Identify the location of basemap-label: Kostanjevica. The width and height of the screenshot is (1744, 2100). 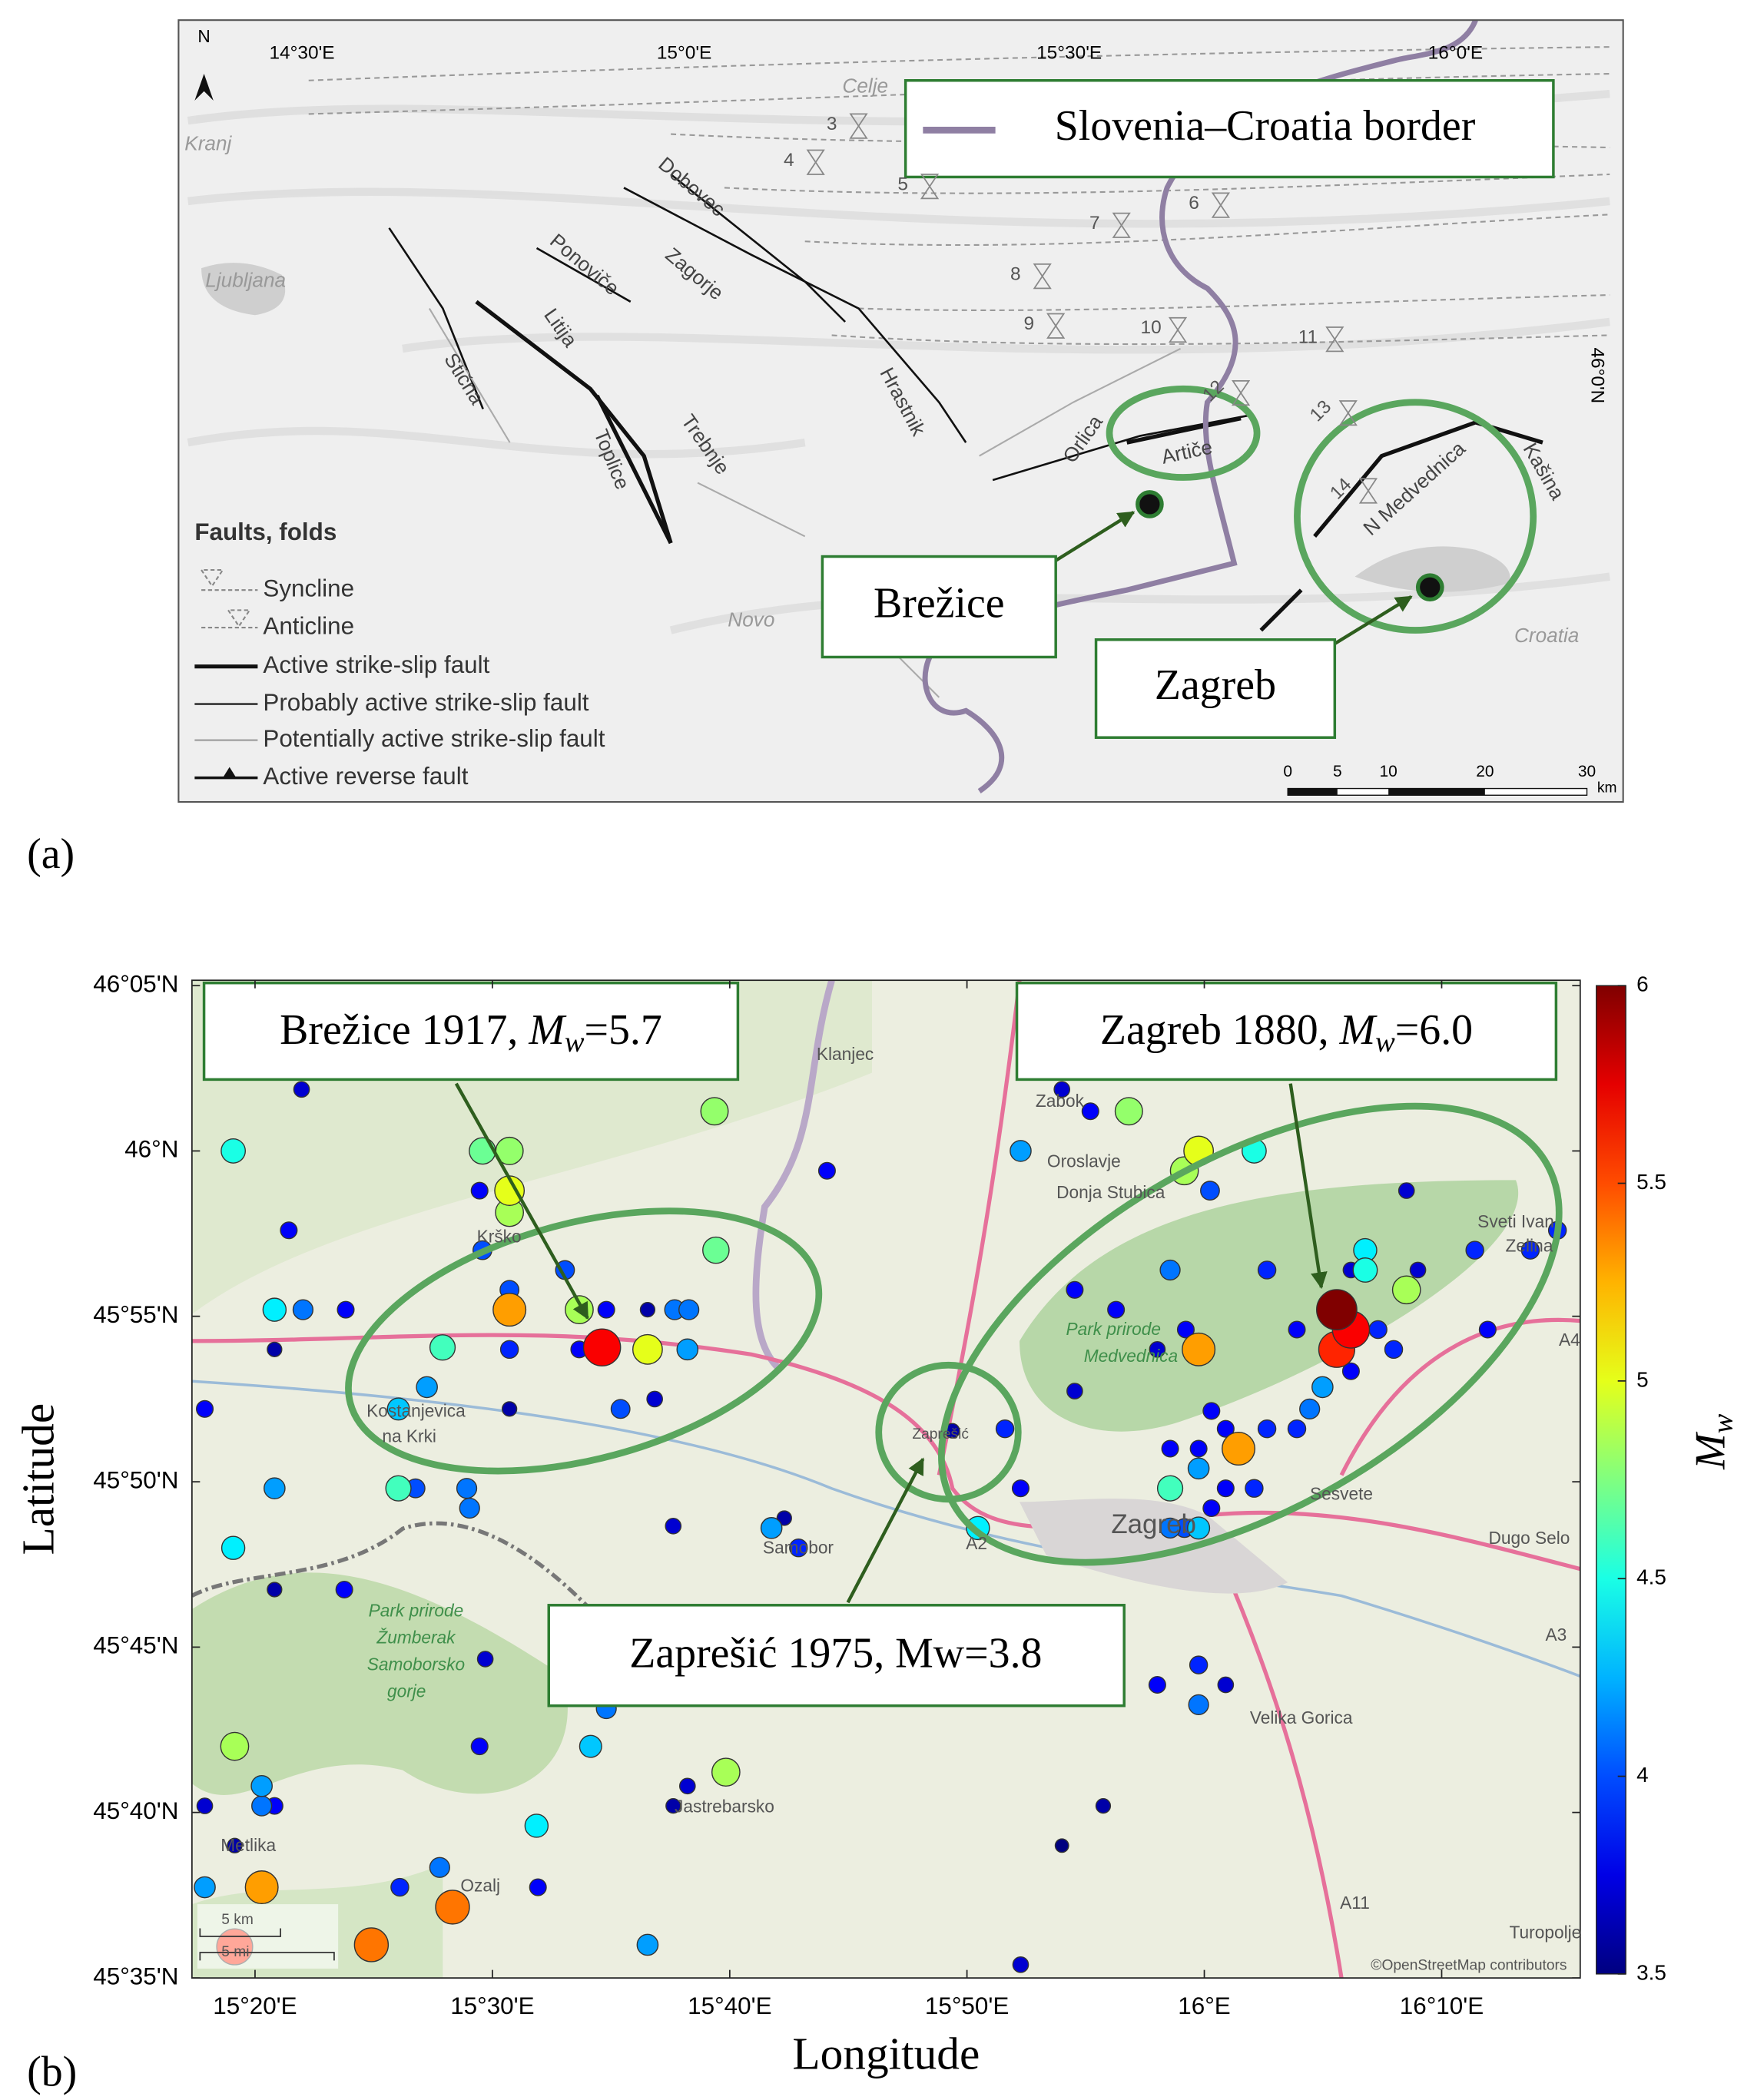
(416, 1410).